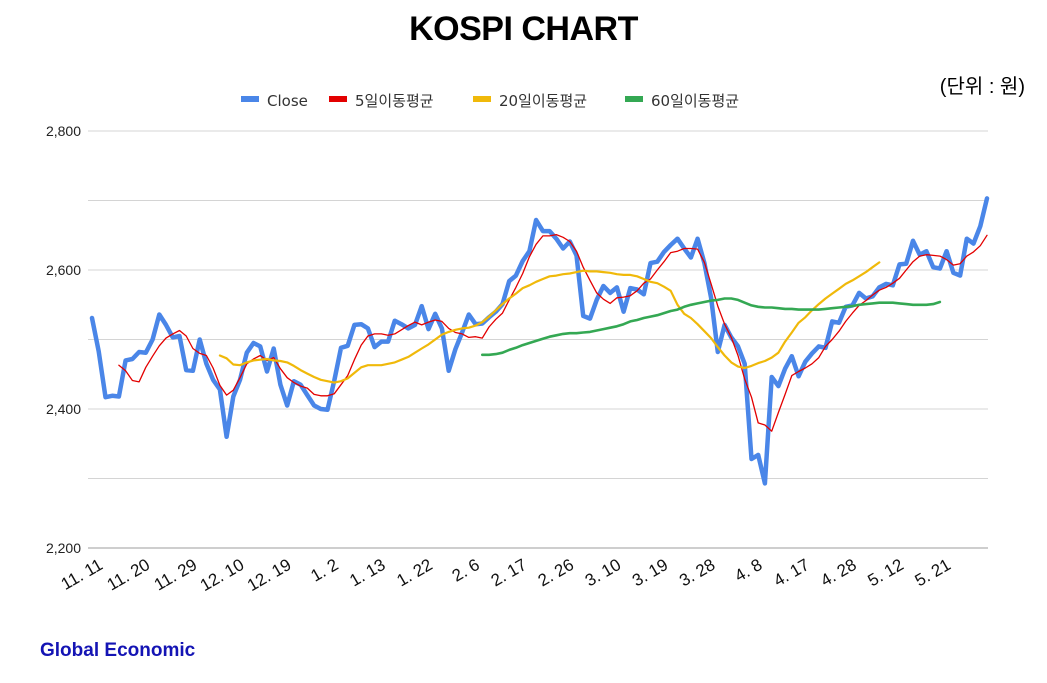  What do you see at coordinates (394, 101) in the screenshot?
I see `legend-label: 5일이동평균` at bounding box center [394, 101].